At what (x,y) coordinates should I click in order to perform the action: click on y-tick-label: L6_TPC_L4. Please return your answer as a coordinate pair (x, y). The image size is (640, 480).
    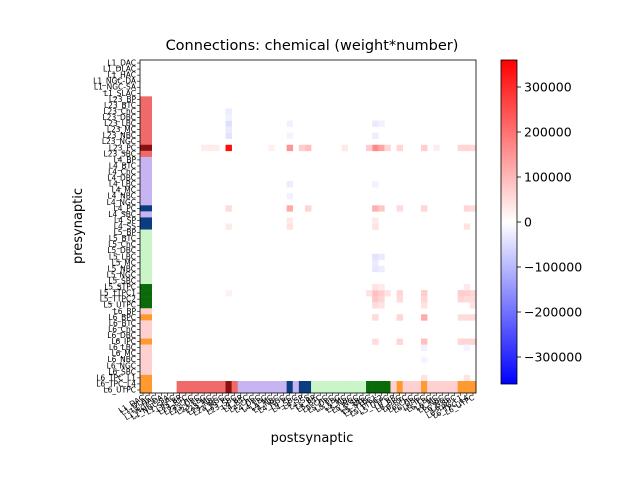
    Looking at the image, I should click on (116, 383).